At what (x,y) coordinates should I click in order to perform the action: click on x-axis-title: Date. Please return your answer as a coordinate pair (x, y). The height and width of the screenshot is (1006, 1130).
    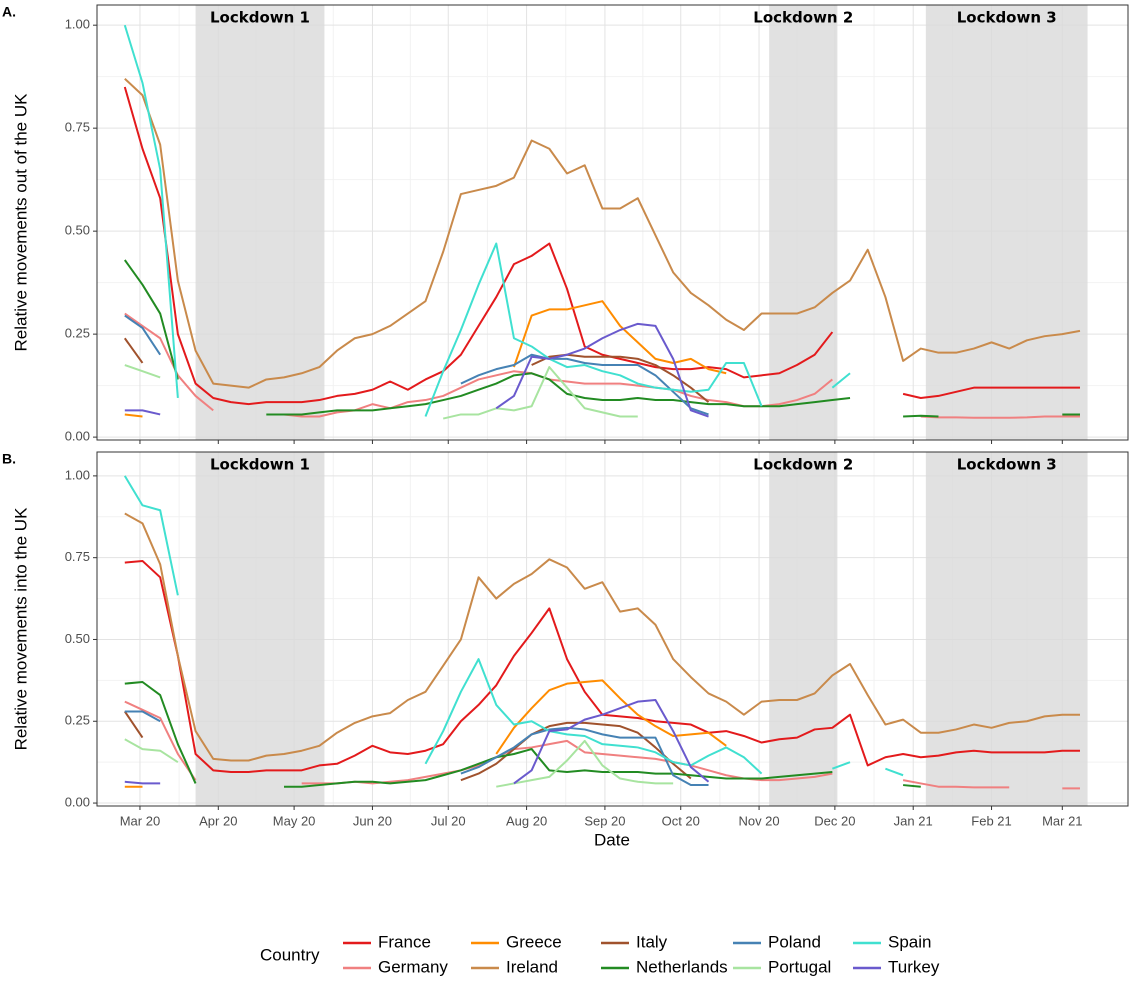
    Looking at the image, I should click on (612, 839).